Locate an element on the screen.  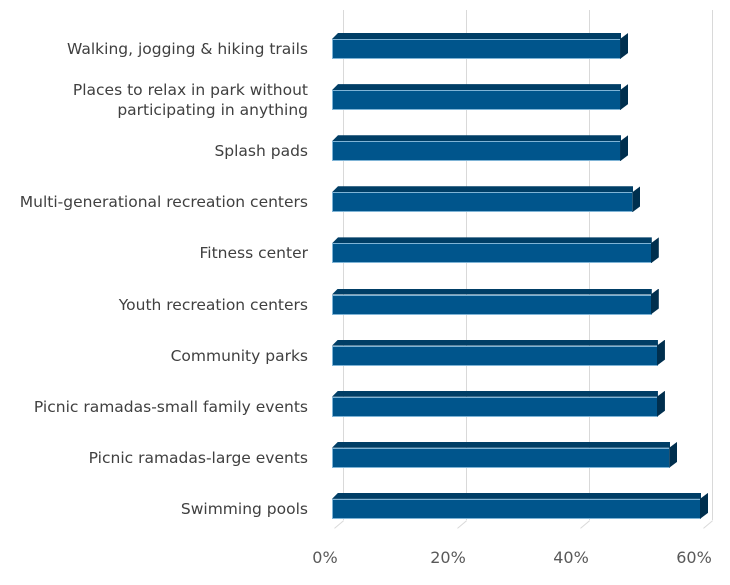
category-label: Swimming pools is located at coordinates (244, 508).